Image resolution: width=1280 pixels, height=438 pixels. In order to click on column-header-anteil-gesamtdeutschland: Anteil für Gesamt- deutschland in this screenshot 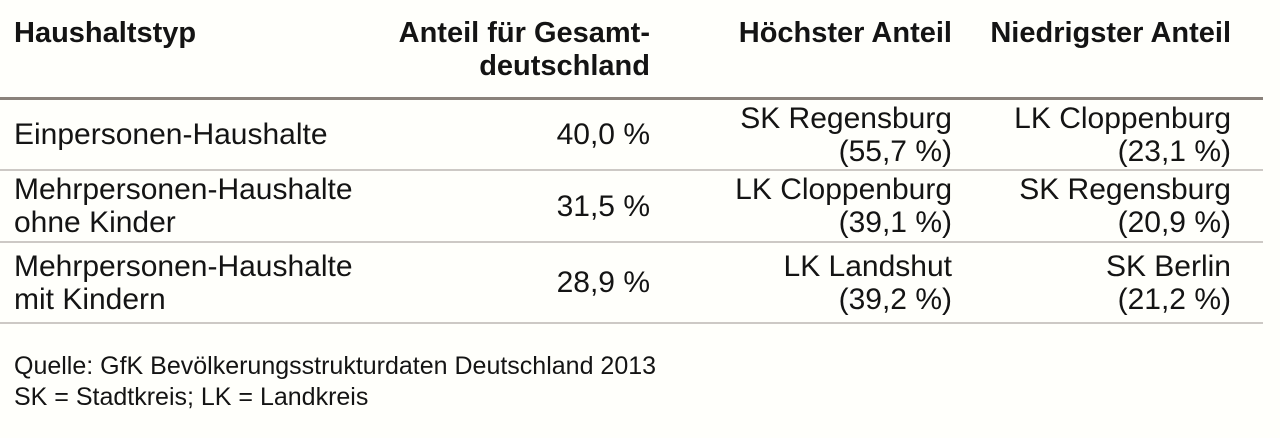, I will do `click(524, 49)`.